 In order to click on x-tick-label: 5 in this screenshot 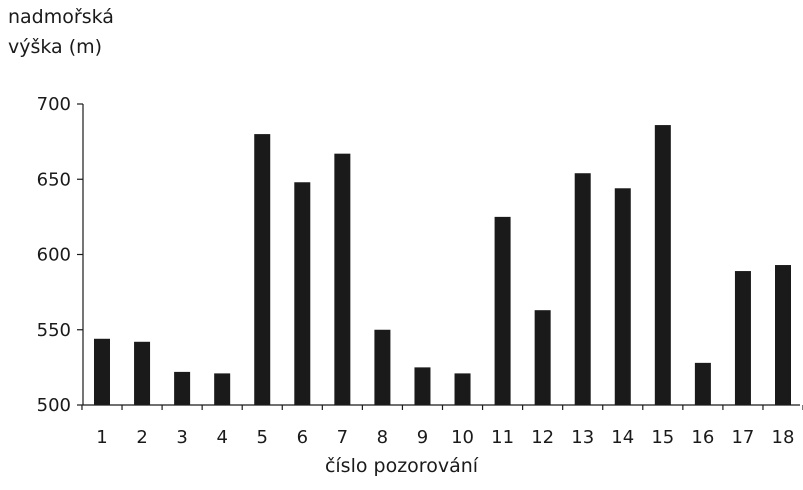, I will do `click(262, 437)`.